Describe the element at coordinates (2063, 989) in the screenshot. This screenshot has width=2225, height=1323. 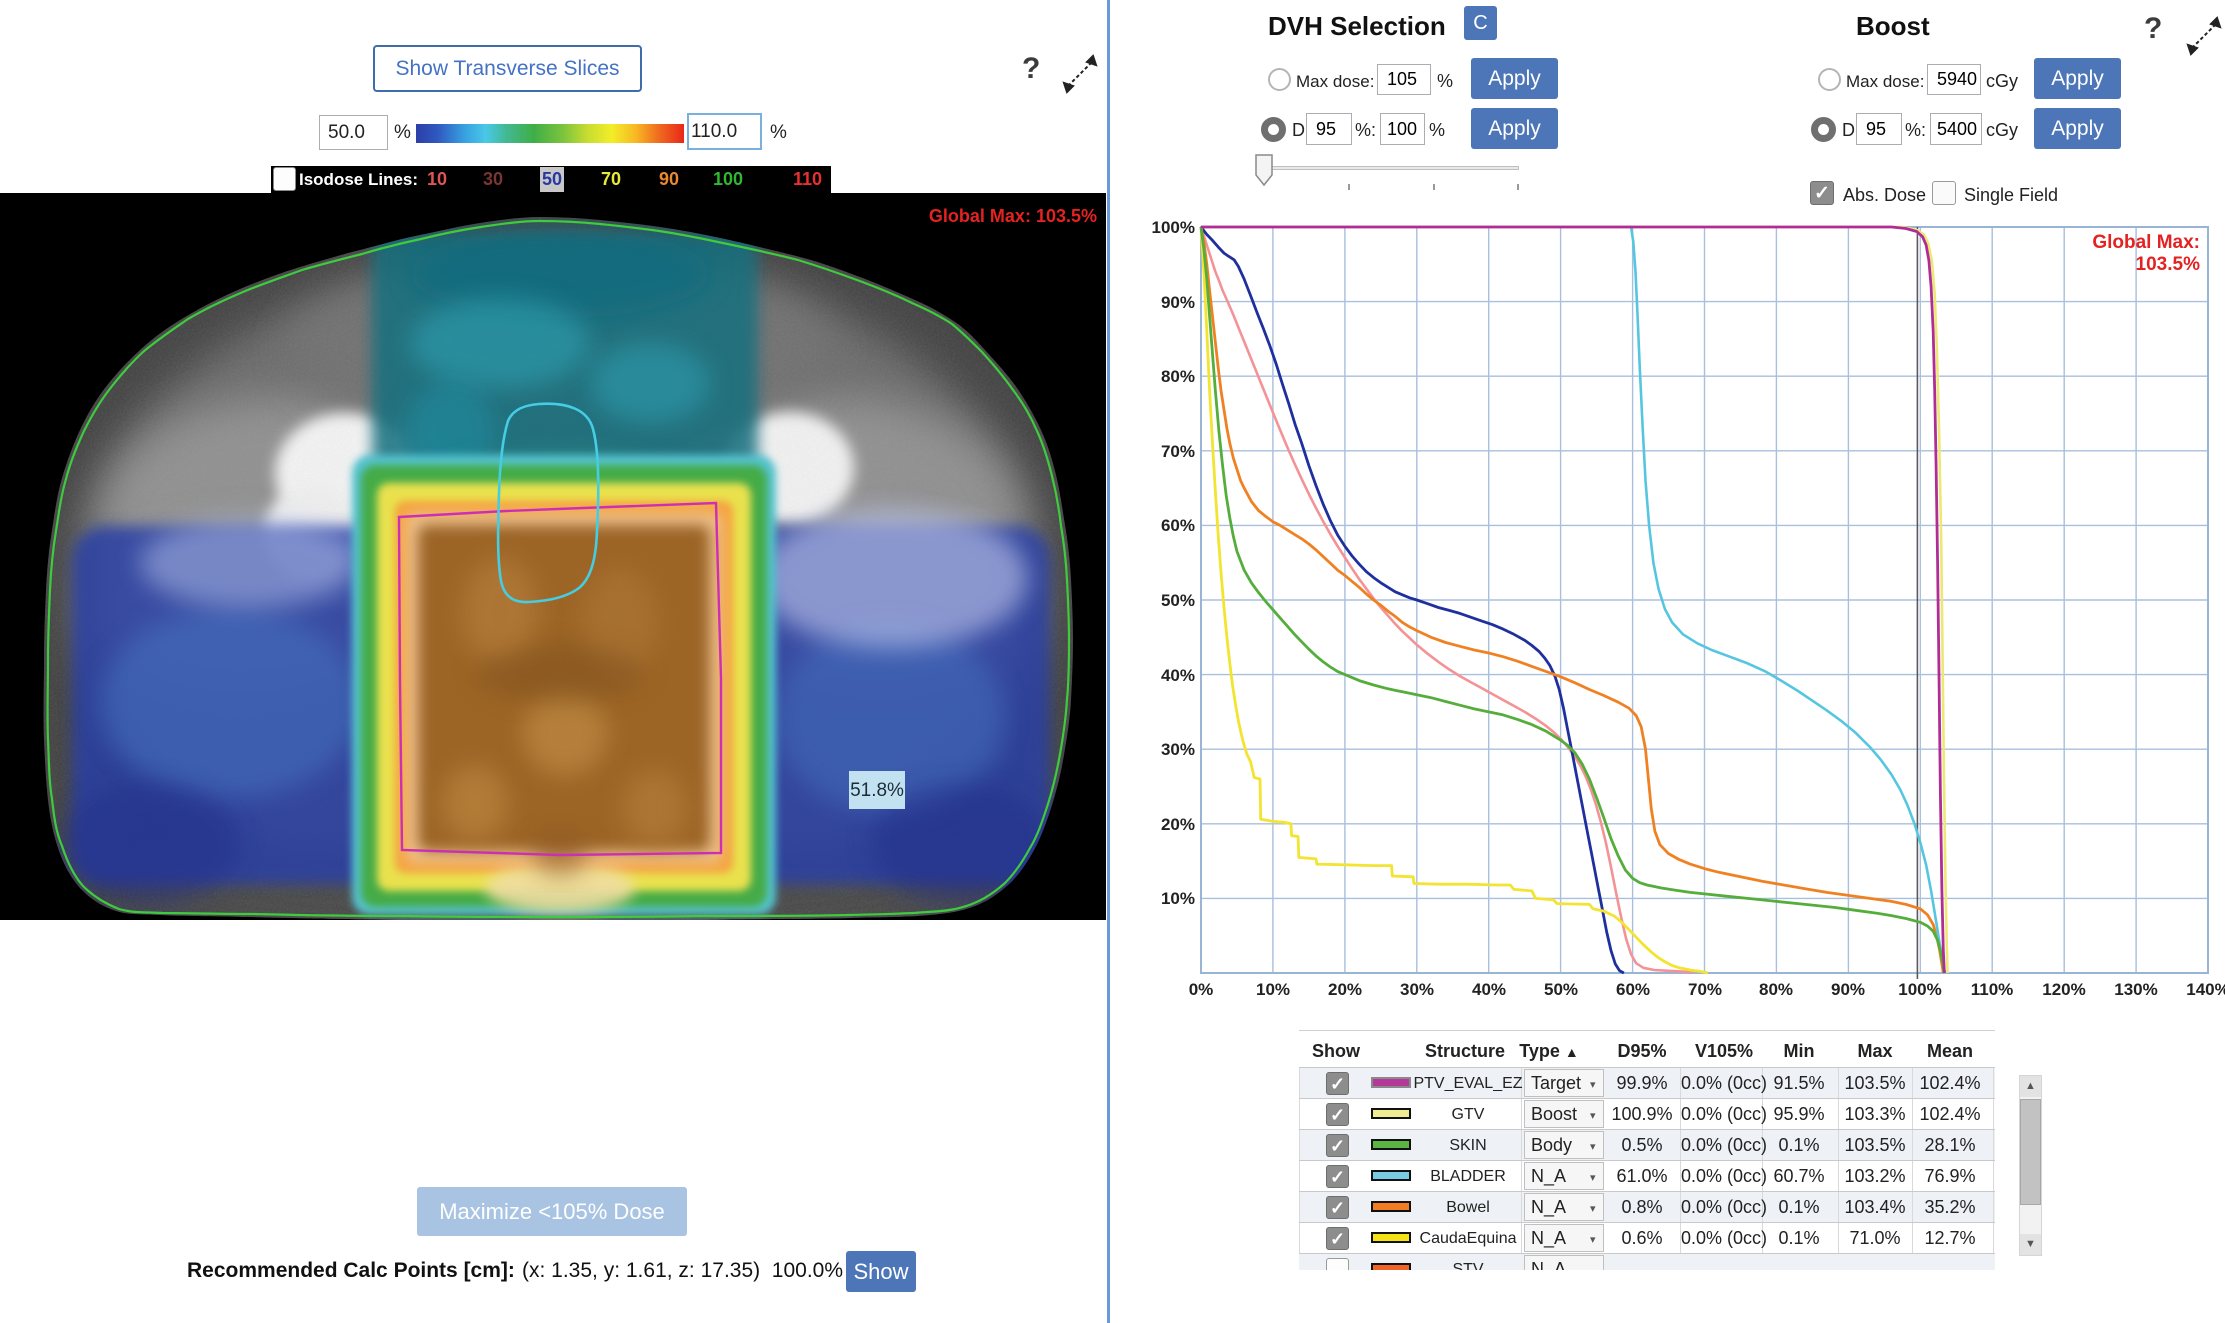
I see `svg-text: 120%` at that location.